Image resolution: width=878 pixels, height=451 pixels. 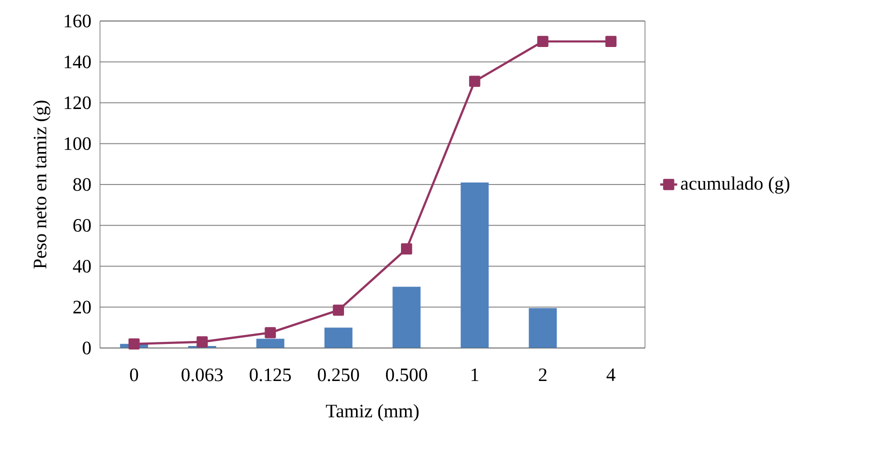 I want to click on y-tick-label: 60, so click(x=82, y=225).